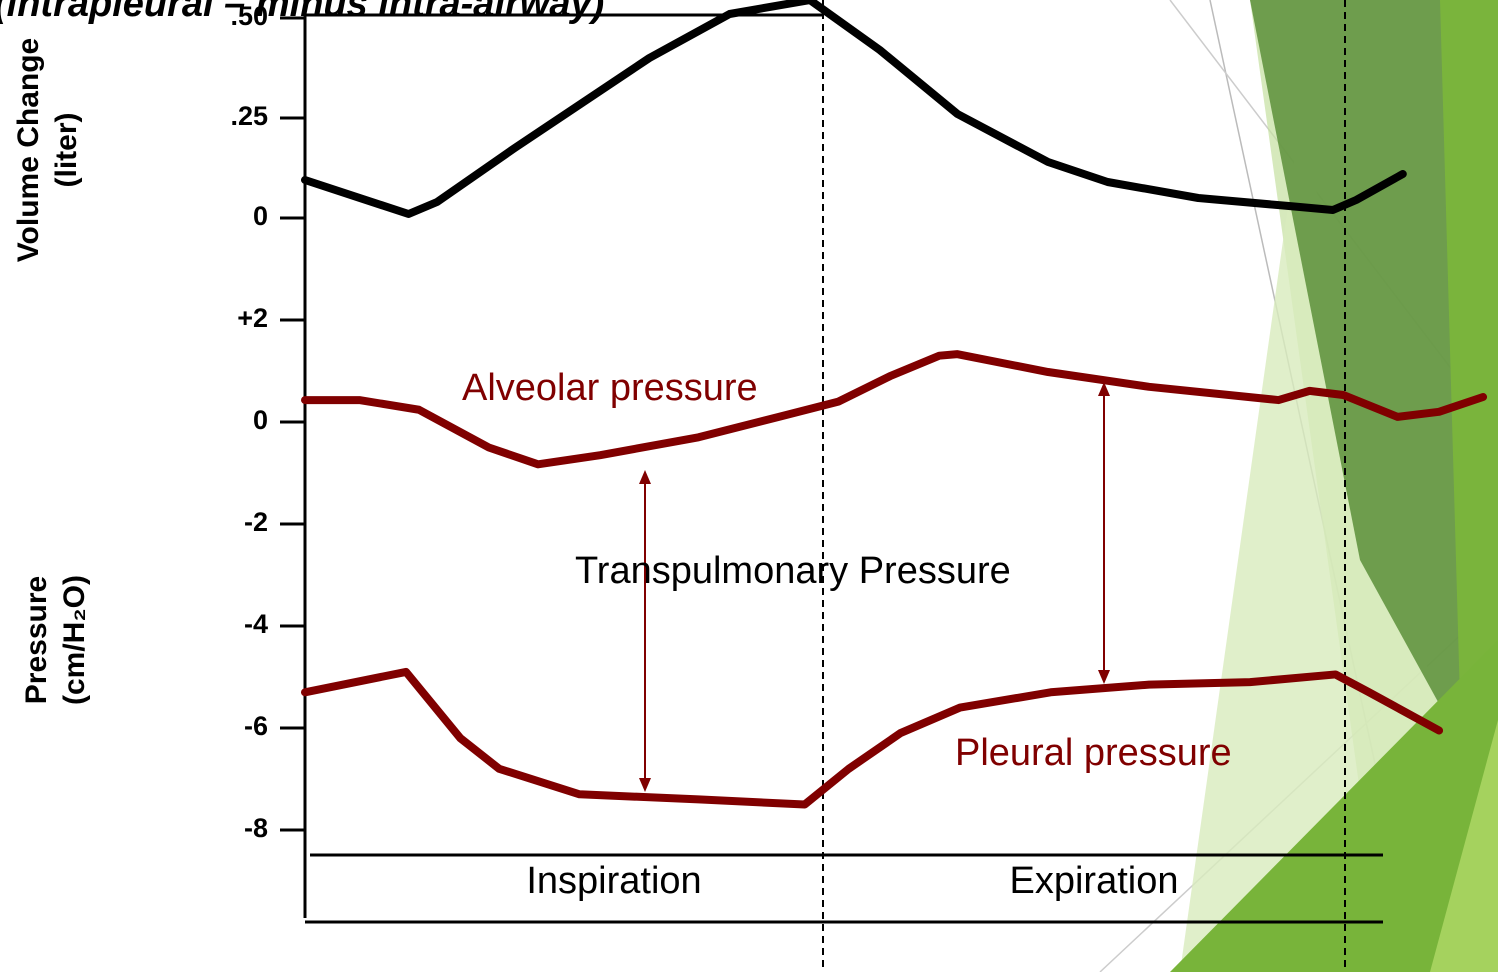 This screenshot has height=972, width=1498. I want to click on y-axis-label: (cm/H₂O), so click(74, 640).